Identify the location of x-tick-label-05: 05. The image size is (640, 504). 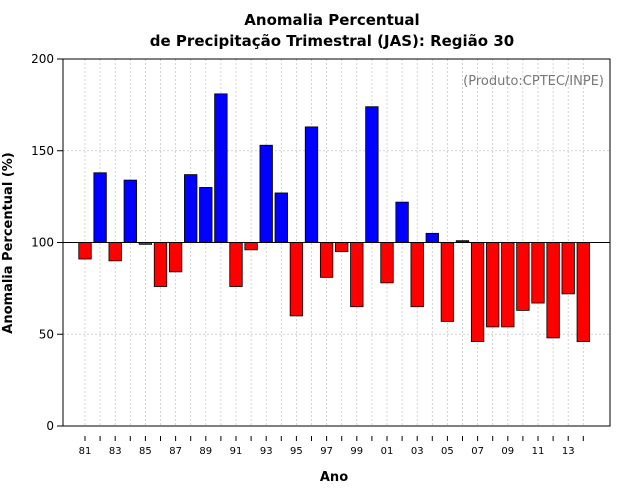
(447, 451).